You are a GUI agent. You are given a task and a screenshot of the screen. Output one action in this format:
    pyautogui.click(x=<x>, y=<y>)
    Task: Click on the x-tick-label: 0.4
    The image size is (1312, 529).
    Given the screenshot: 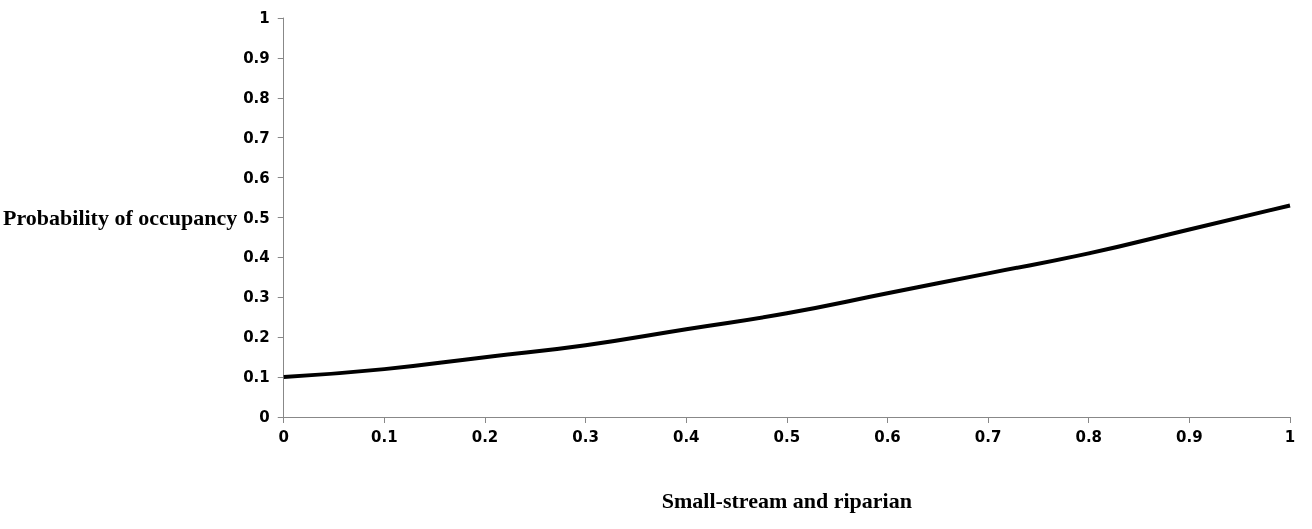 What is the action you would take?
    pyautogui.click(x=686, y=436)
    